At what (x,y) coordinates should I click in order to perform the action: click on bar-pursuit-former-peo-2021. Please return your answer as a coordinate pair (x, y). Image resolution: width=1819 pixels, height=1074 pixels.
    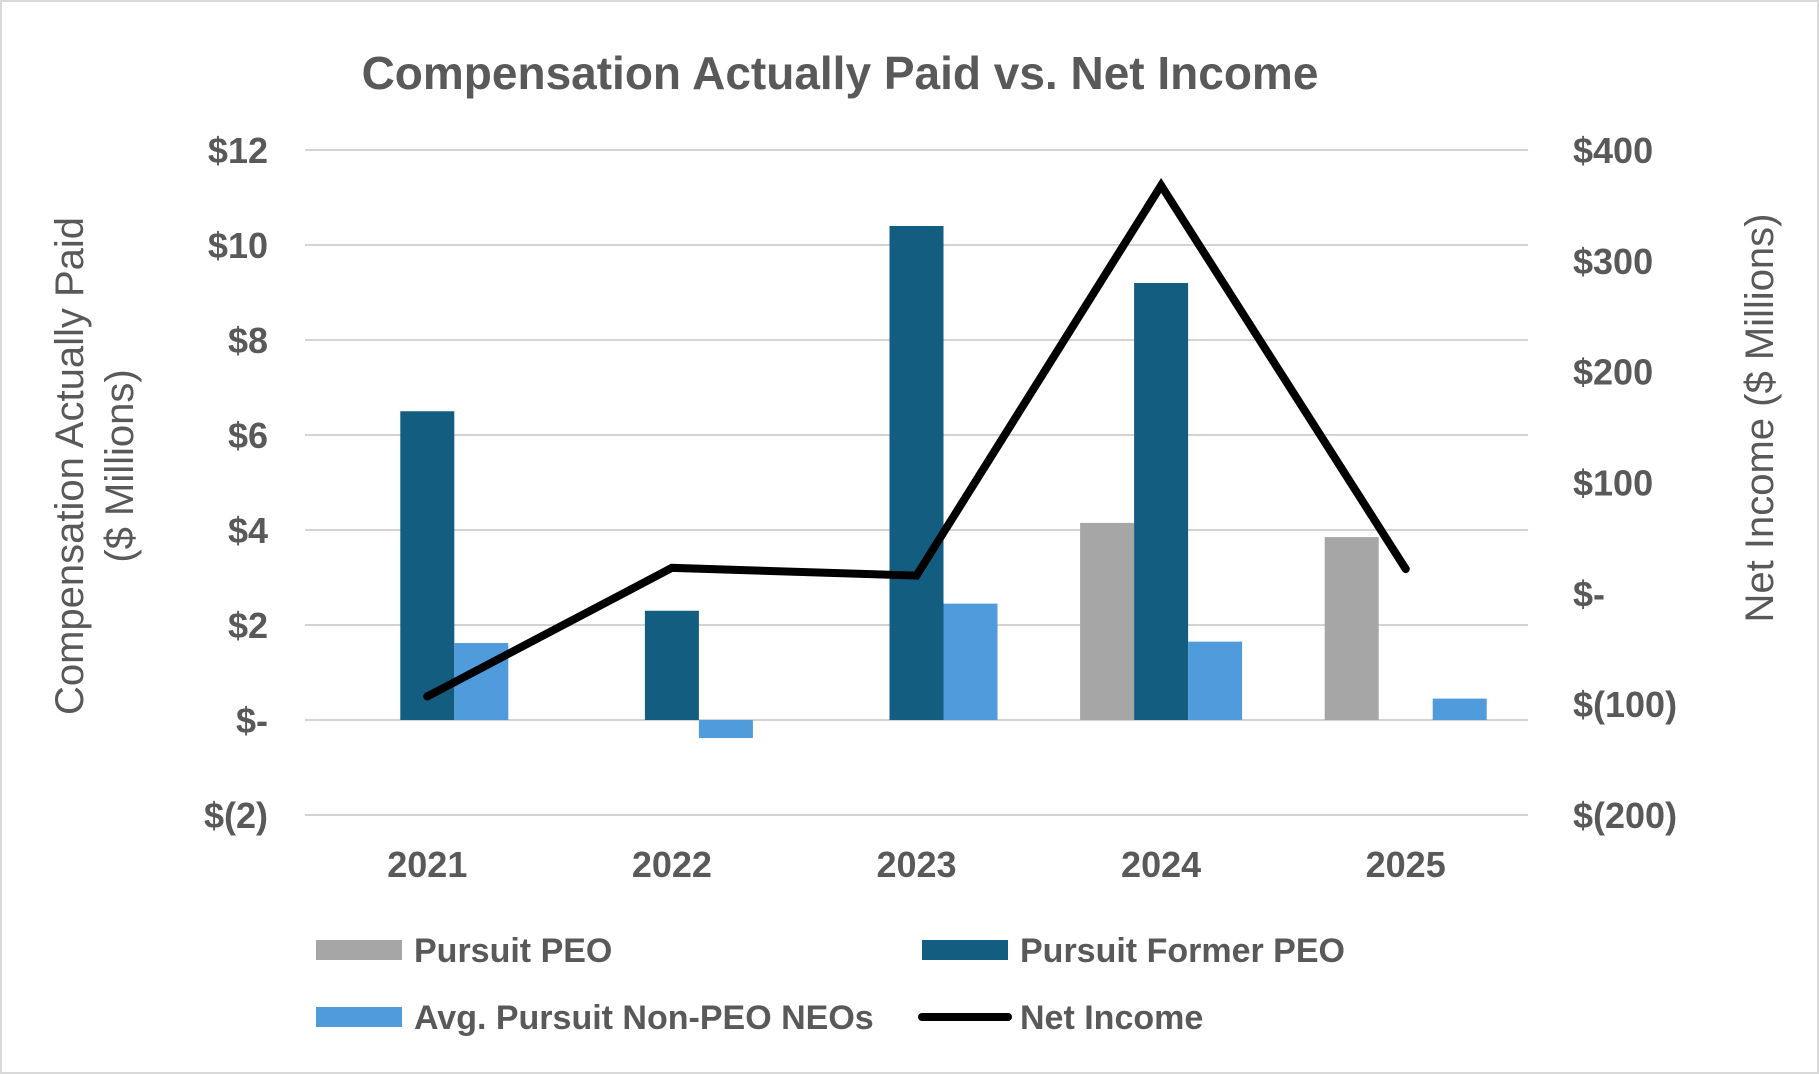
    Looking at the image, I should click on (427, 565).